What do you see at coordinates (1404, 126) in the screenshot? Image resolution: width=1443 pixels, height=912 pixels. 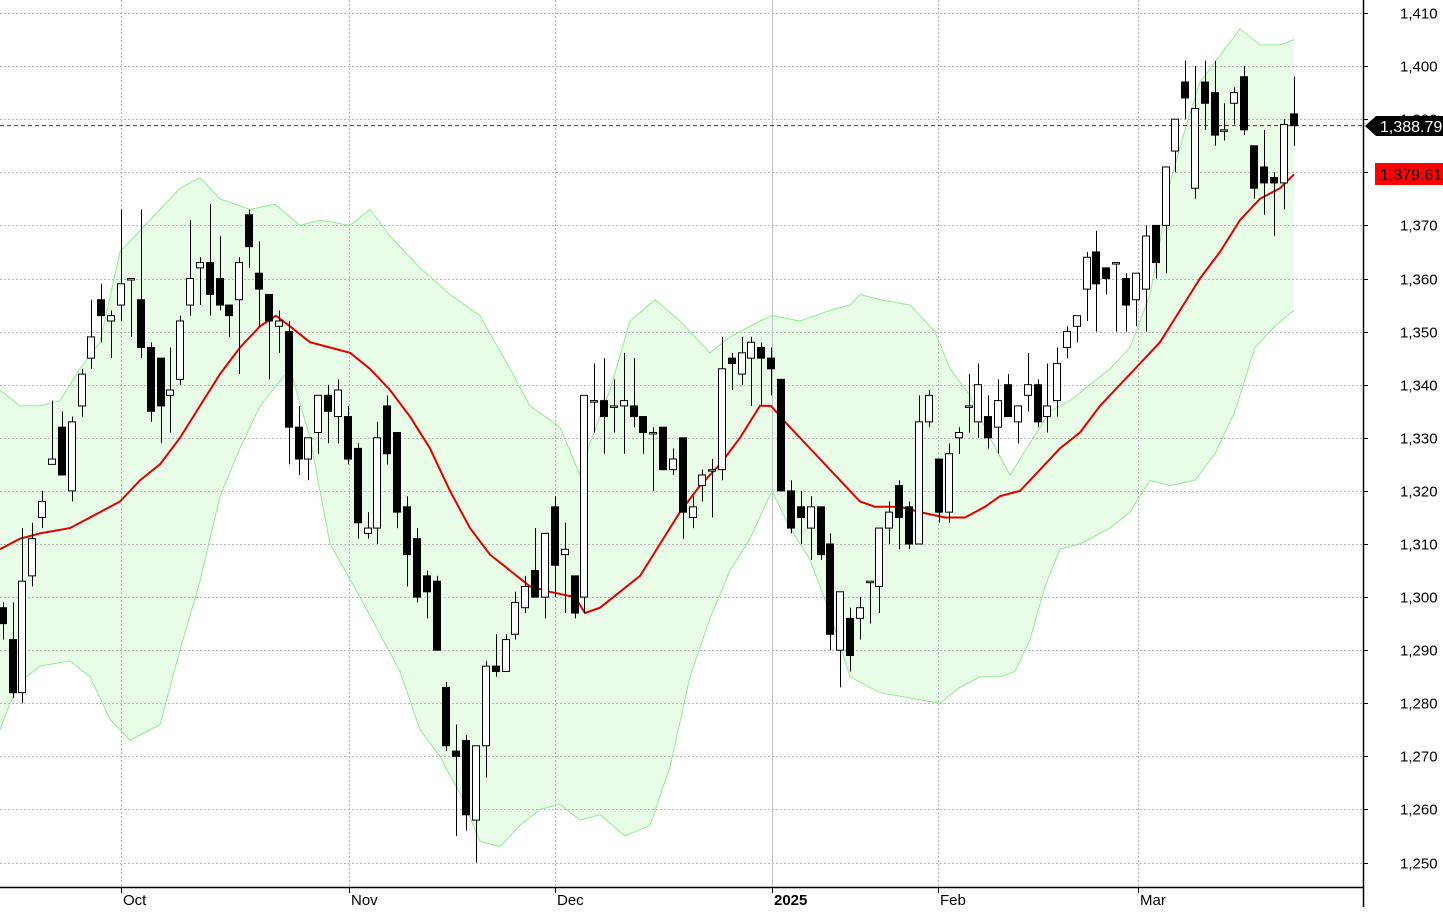 I see `last-price-tag` at bounding box center [1404, 126].